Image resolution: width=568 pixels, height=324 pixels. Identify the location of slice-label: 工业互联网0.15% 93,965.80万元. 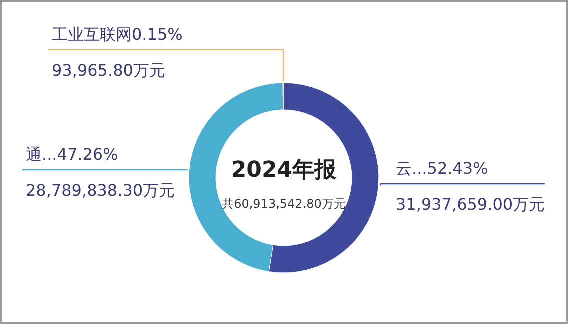
(117, 52).